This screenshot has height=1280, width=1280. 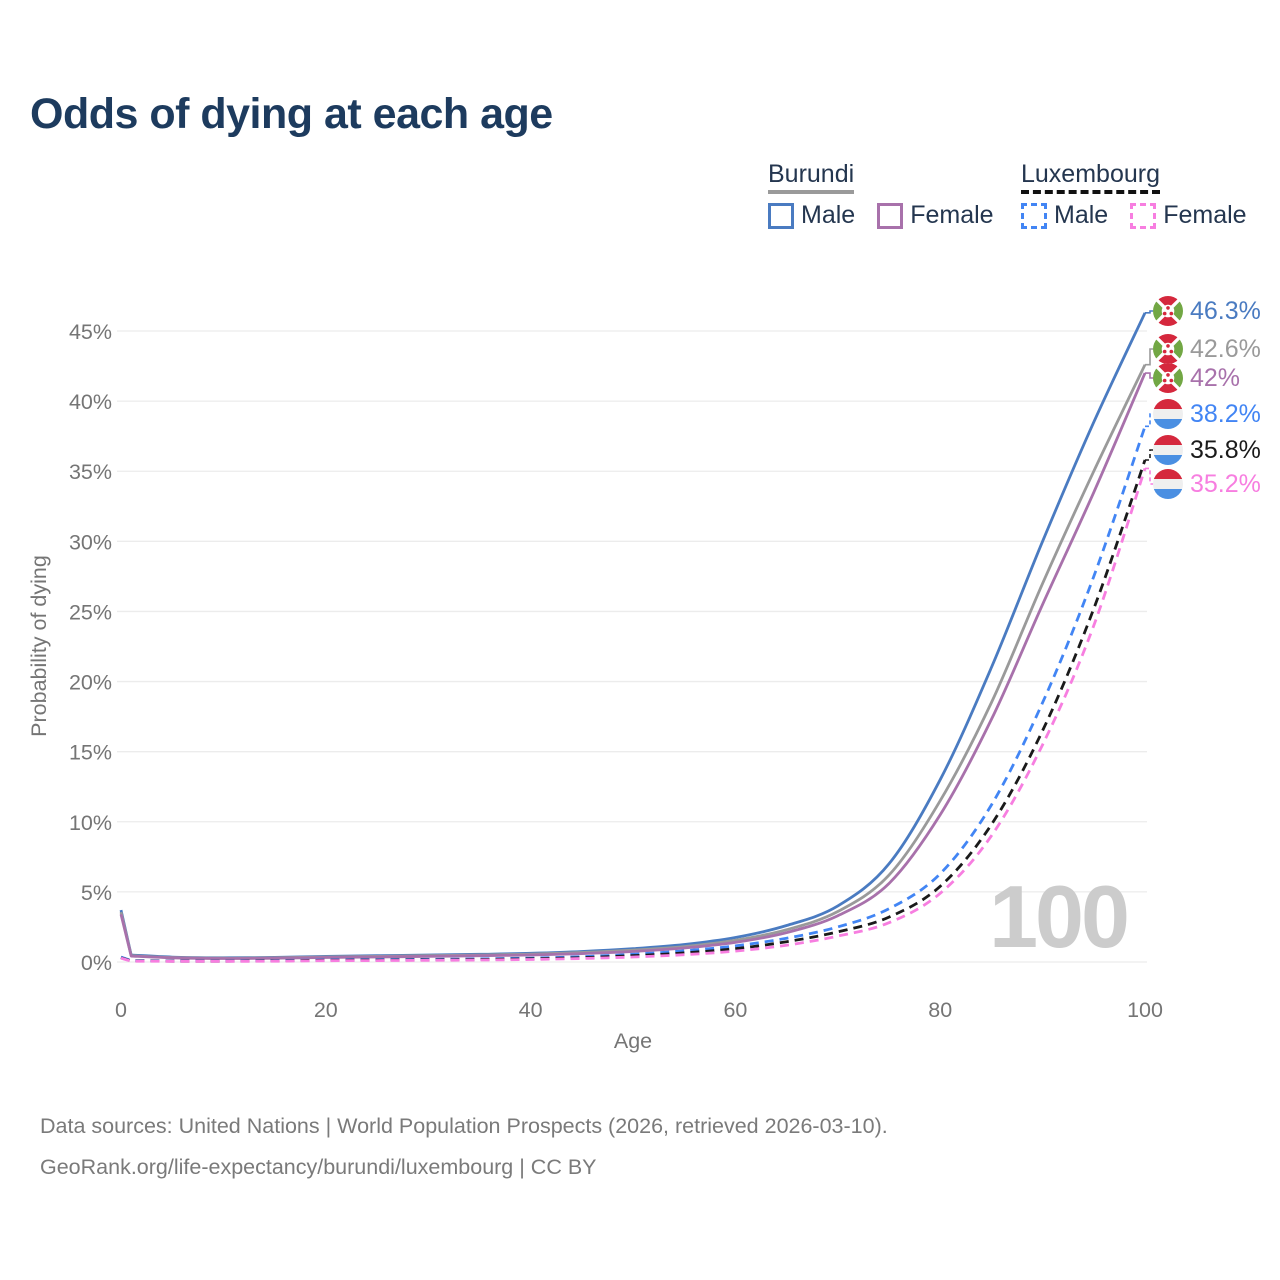 What do you see at coordinates (121, 1010) in the screenshot?
I see `x-tick-label: 0` at bounding box center [121, 1010].